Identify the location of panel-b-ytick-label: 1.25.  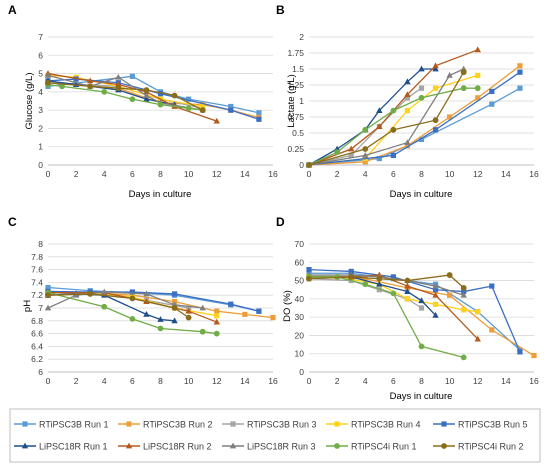
(295, 85).